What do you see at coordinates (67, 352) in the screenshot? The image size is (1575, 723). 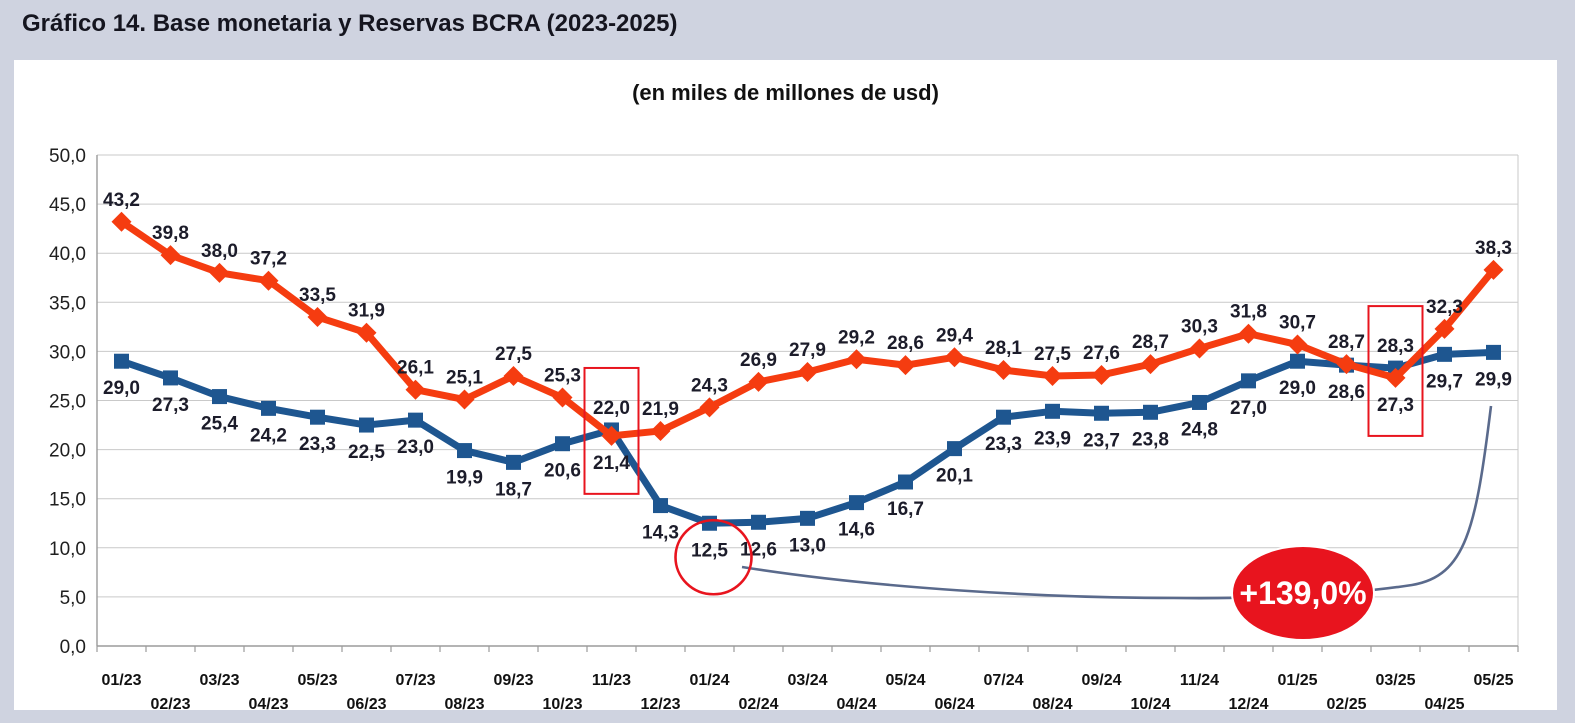 I see `y-axis-tick-label: 30,0` at bounding box center [67, 352].